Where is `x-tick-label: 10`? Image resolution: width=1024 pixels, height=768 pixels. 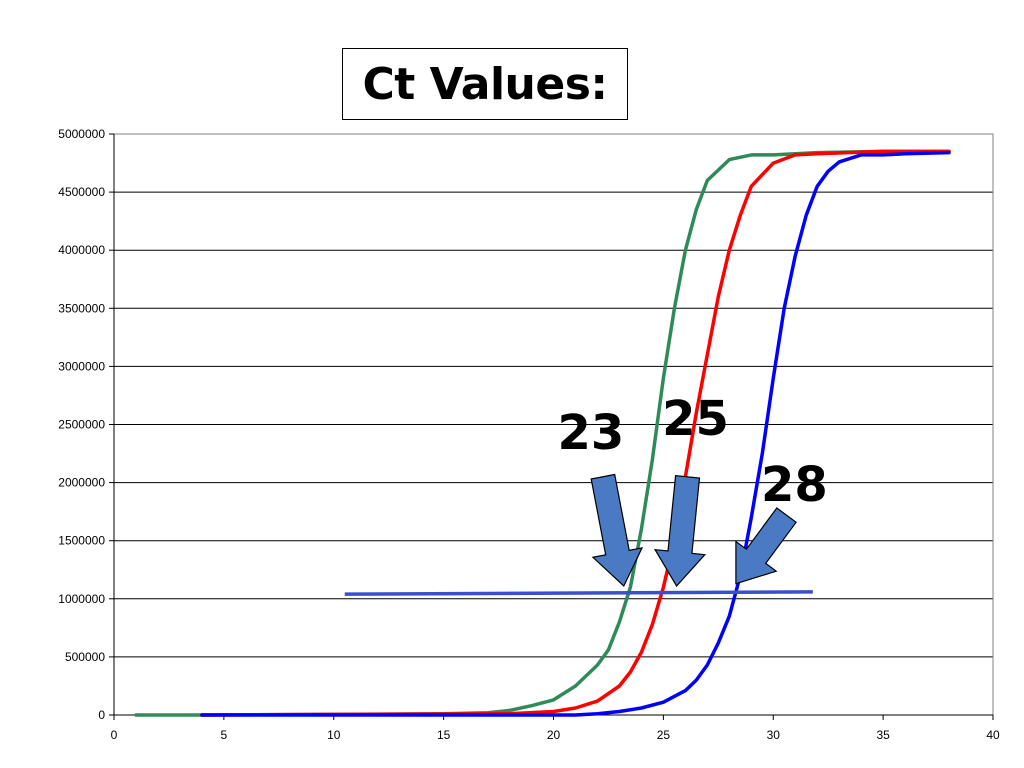
x-tick-label: 10 is located at coordinates (334, 735).